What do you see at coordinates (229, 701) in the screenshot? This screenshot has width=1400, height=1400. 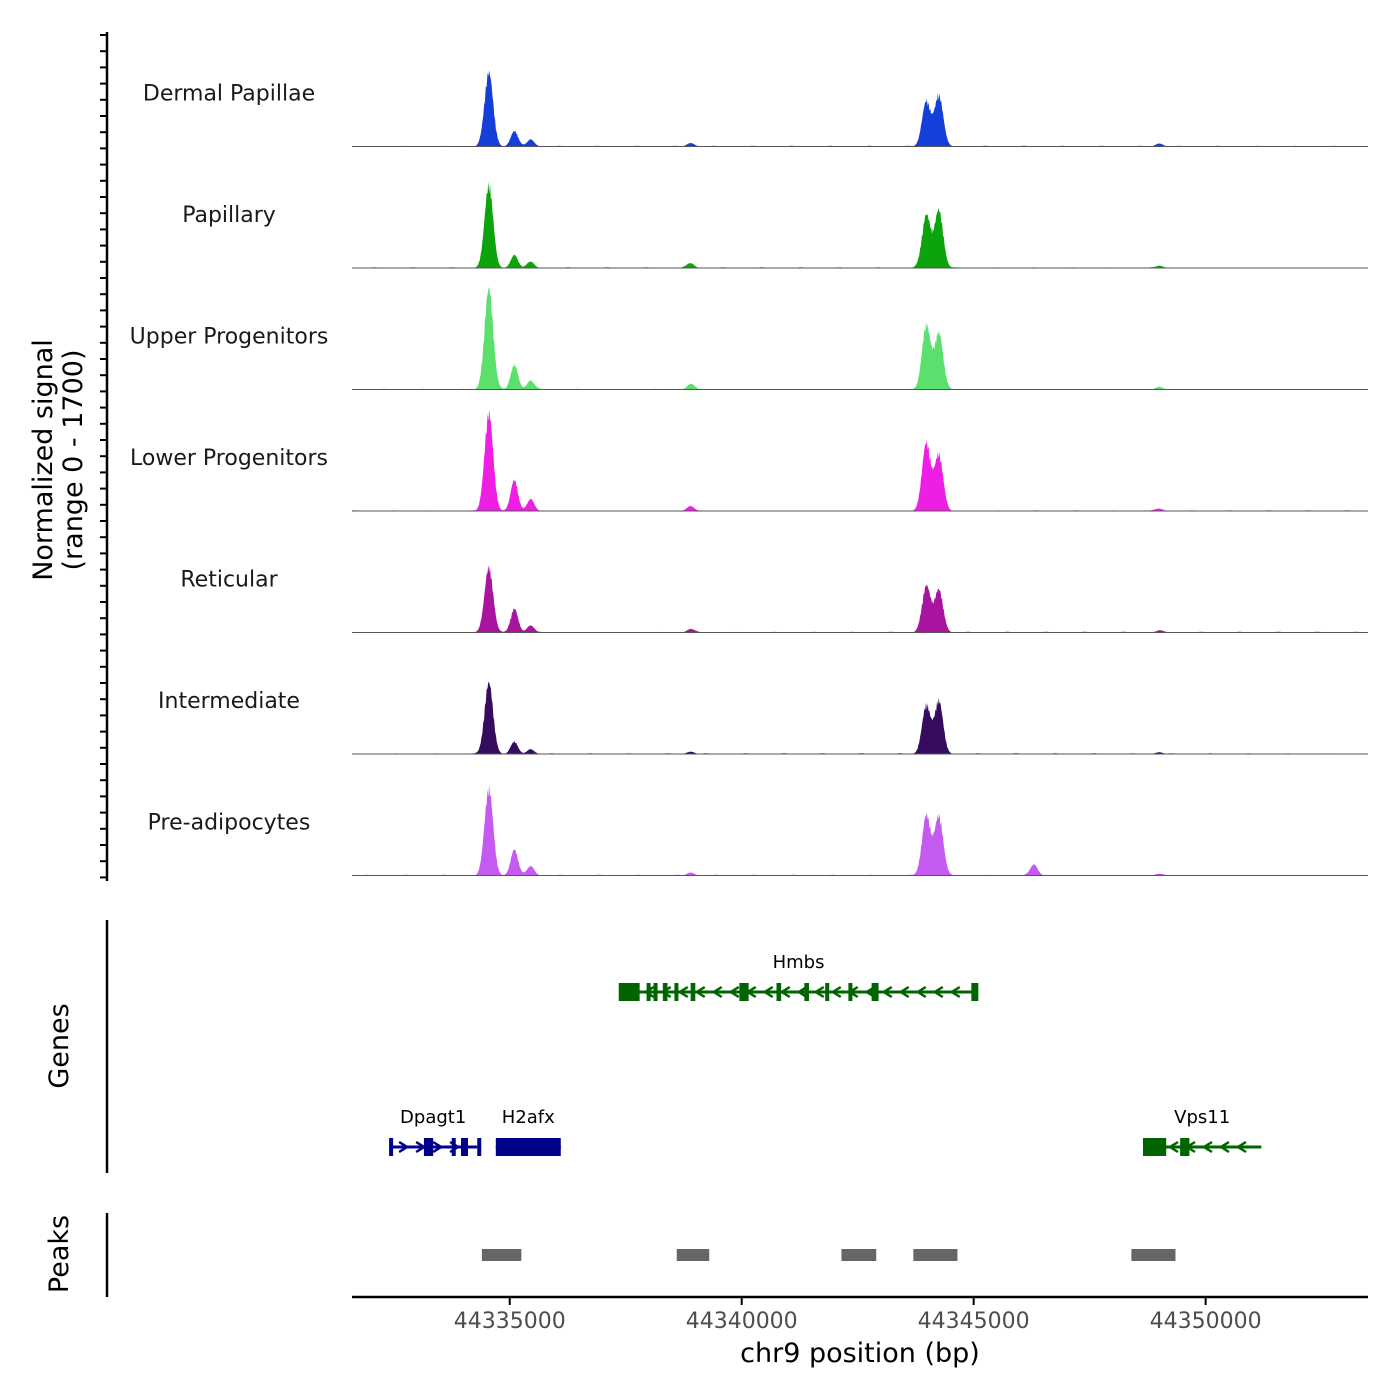 I see `track-label: Intermediate` at bounding box center [229, 701].